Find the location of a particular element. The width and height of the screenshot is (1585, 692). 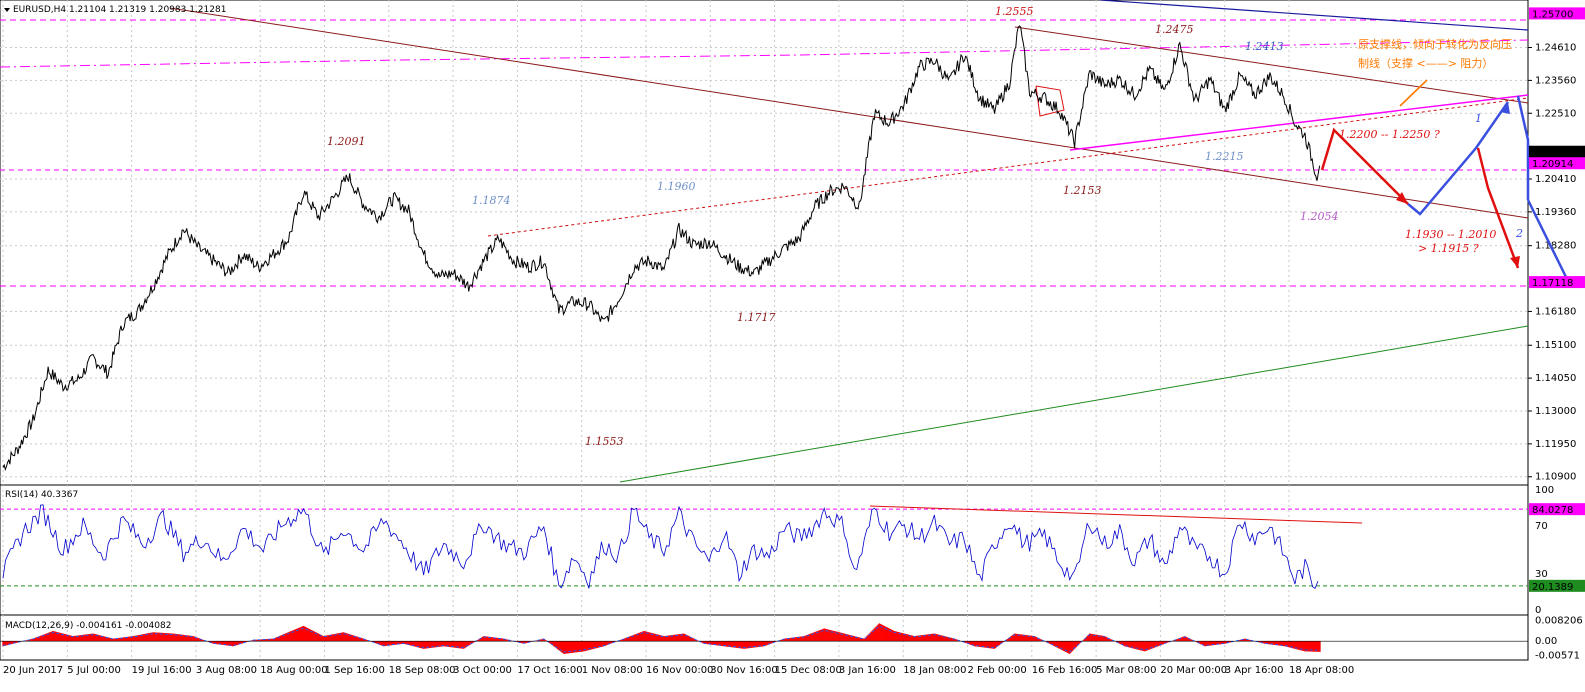

price-tick-label: 1.10900 is located at coordinates (1555, 477).